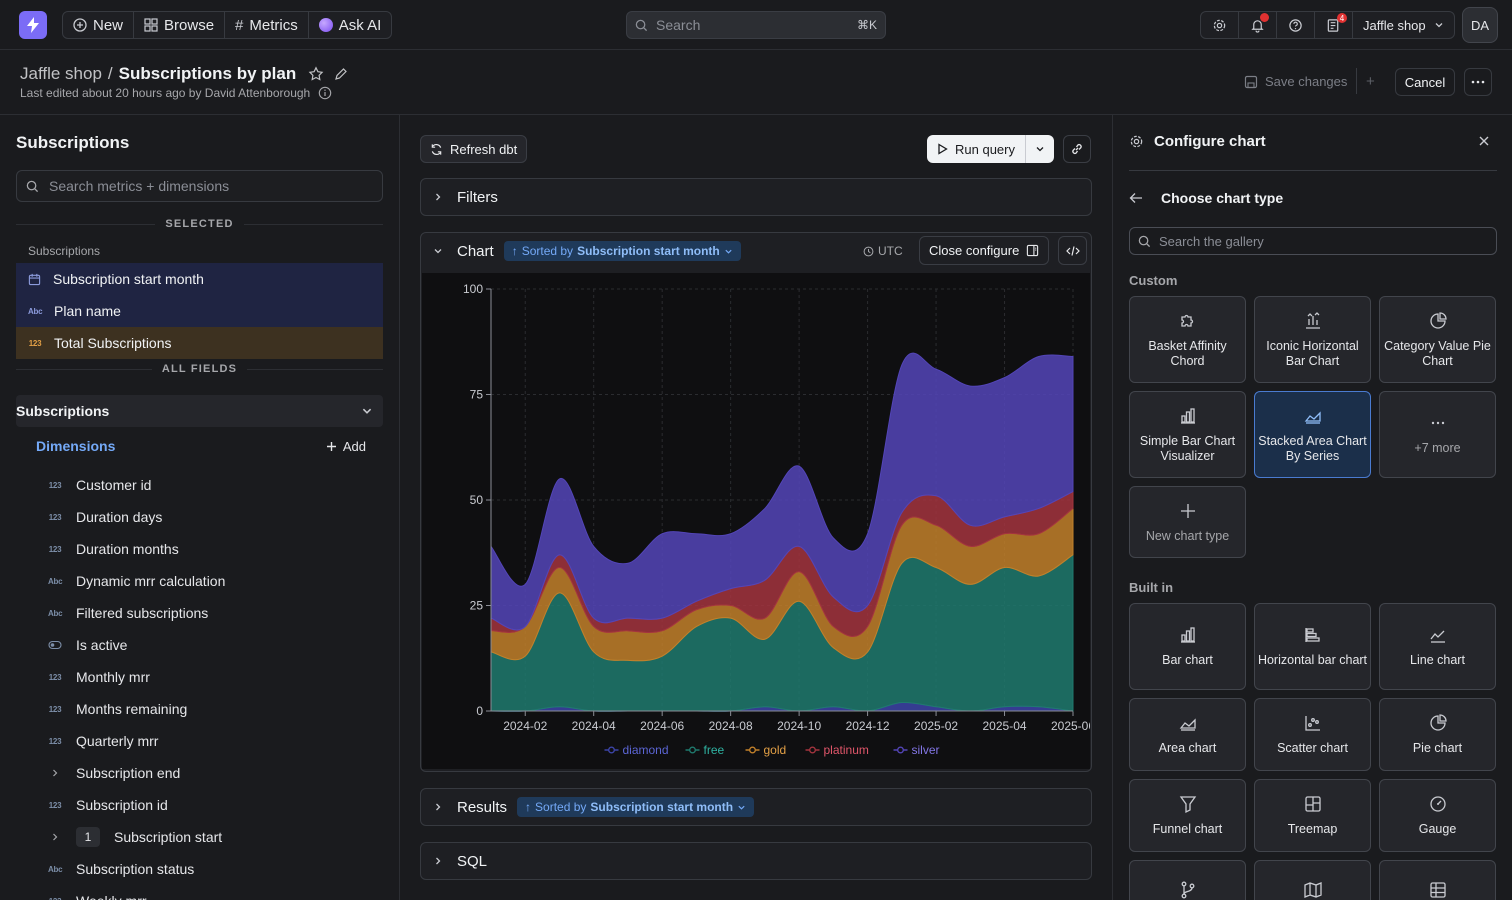 This screenshot has height=900, width=1512. I want to click on selected-field-subscription-start-month: Subscription start month, so click(199, 279).